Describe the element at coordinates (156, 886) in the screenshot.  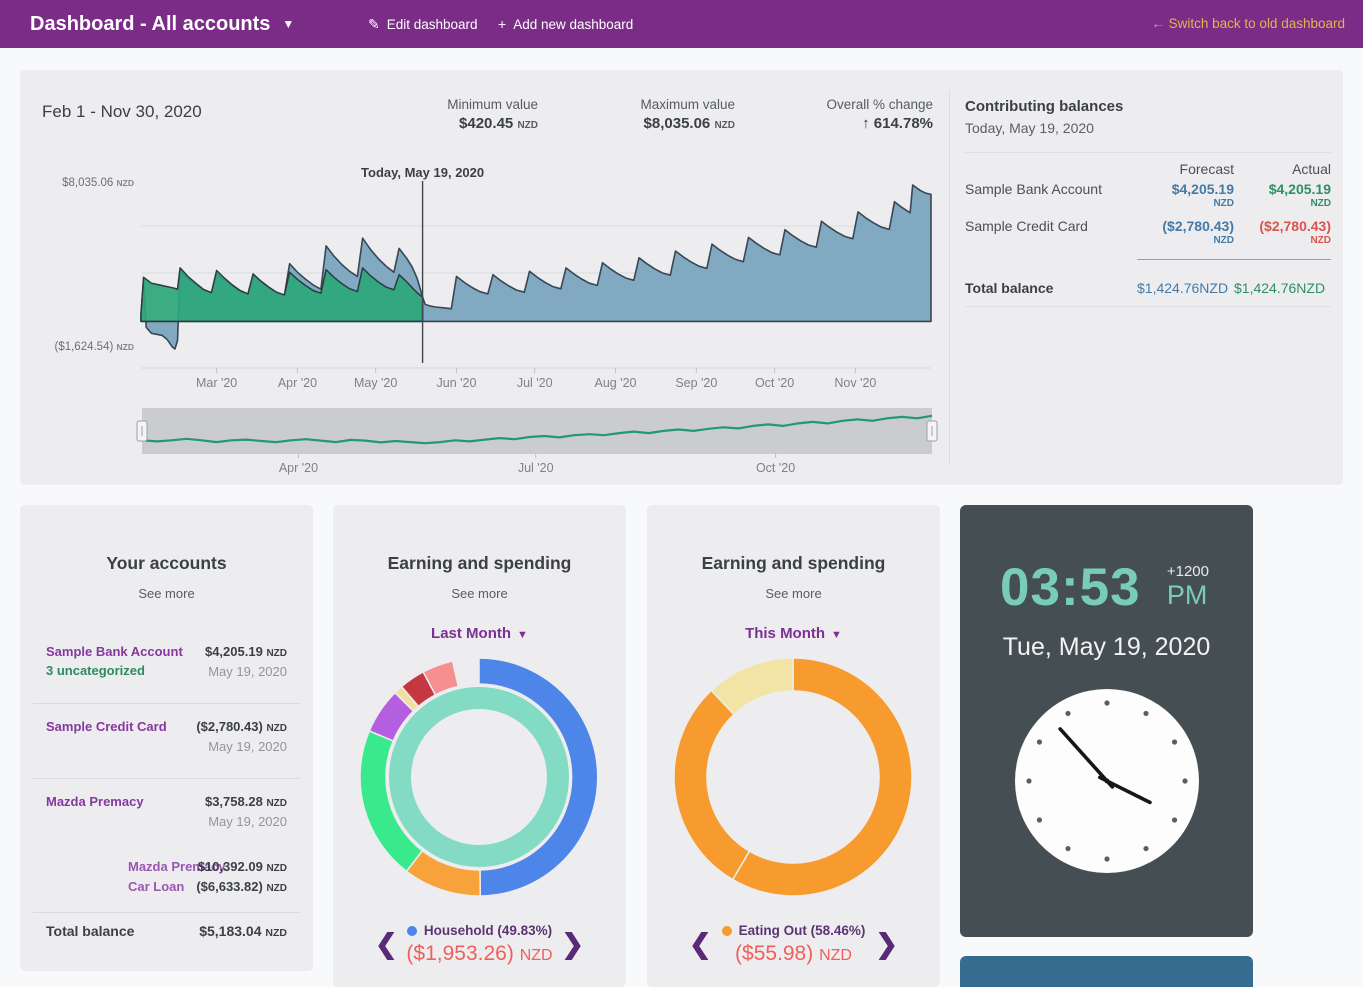
I see `sub-account-link: Car Loan` at that location.